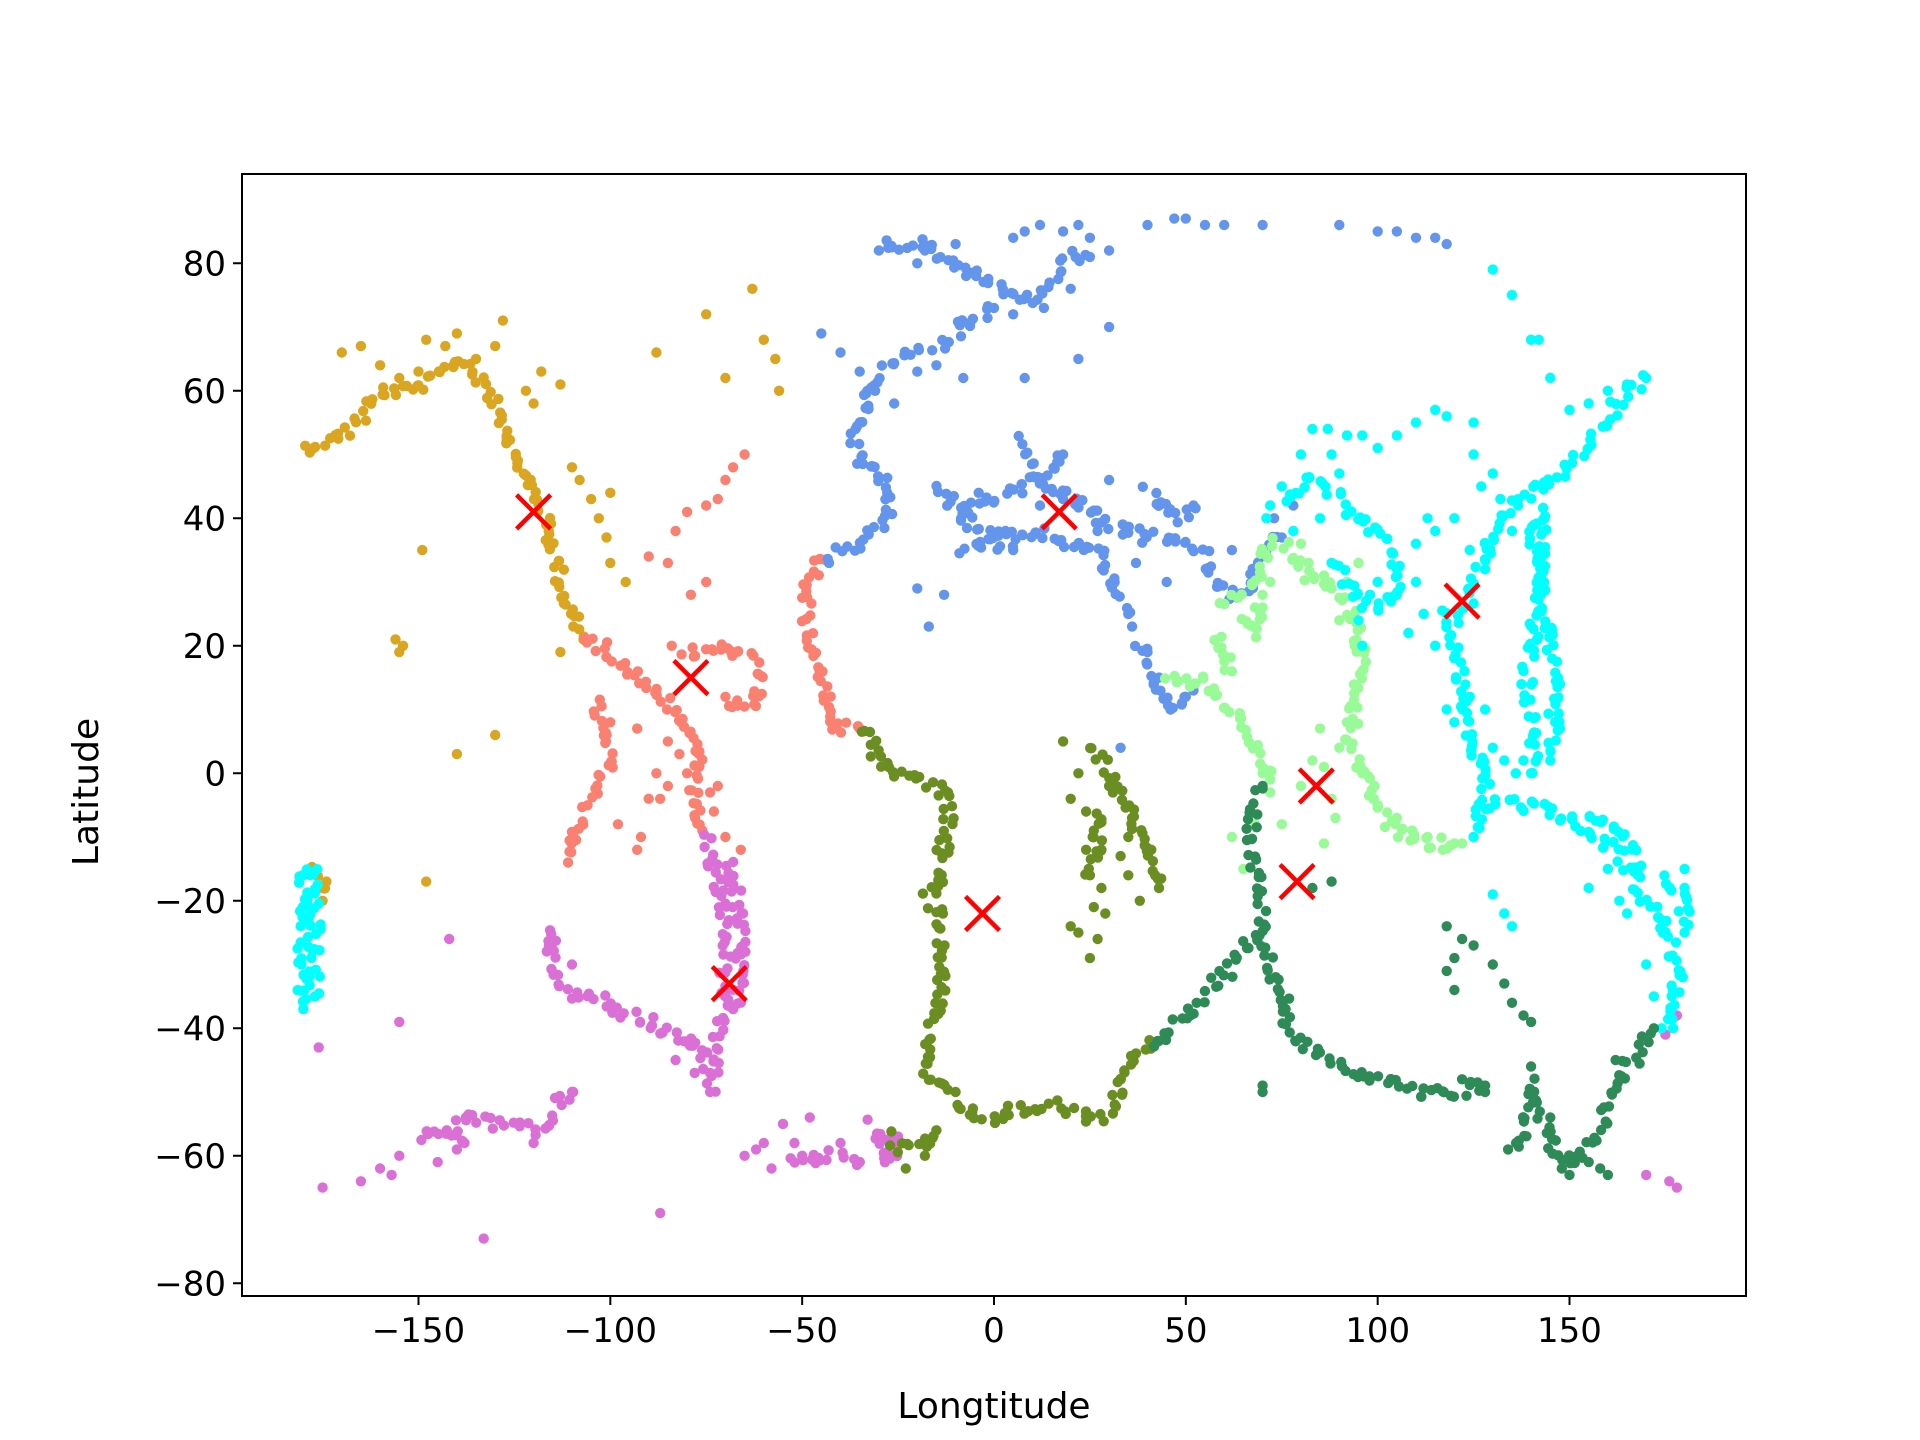 The image size is (1920, 1440). What do you see at coordinates (190, 1157) in the screenshot?
I see `y-tick-label: −60` at bounding box center [190, 1157].